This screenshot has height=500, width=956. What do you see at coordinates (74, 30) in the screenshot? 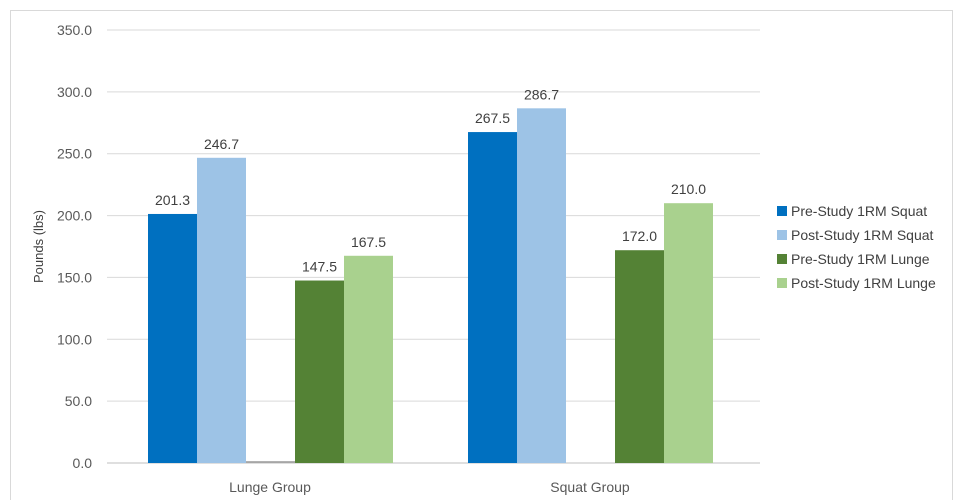
I see `y-tick-label-7: 350.0` at bounding box center [74, 30].